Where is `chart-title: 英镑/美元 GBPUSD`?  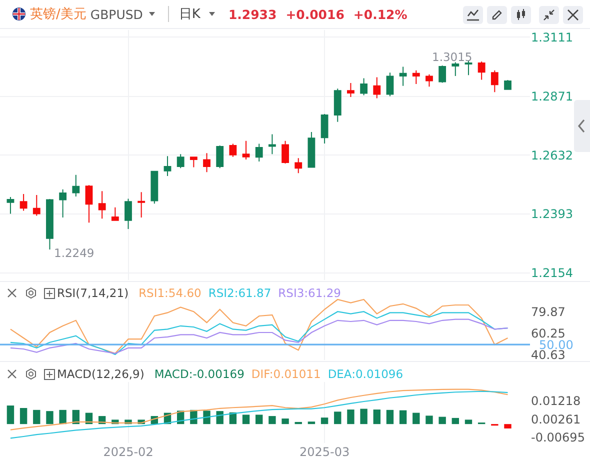
chart-title: 英镑/美元 GBPUSD is located at coordinates (86, 14).